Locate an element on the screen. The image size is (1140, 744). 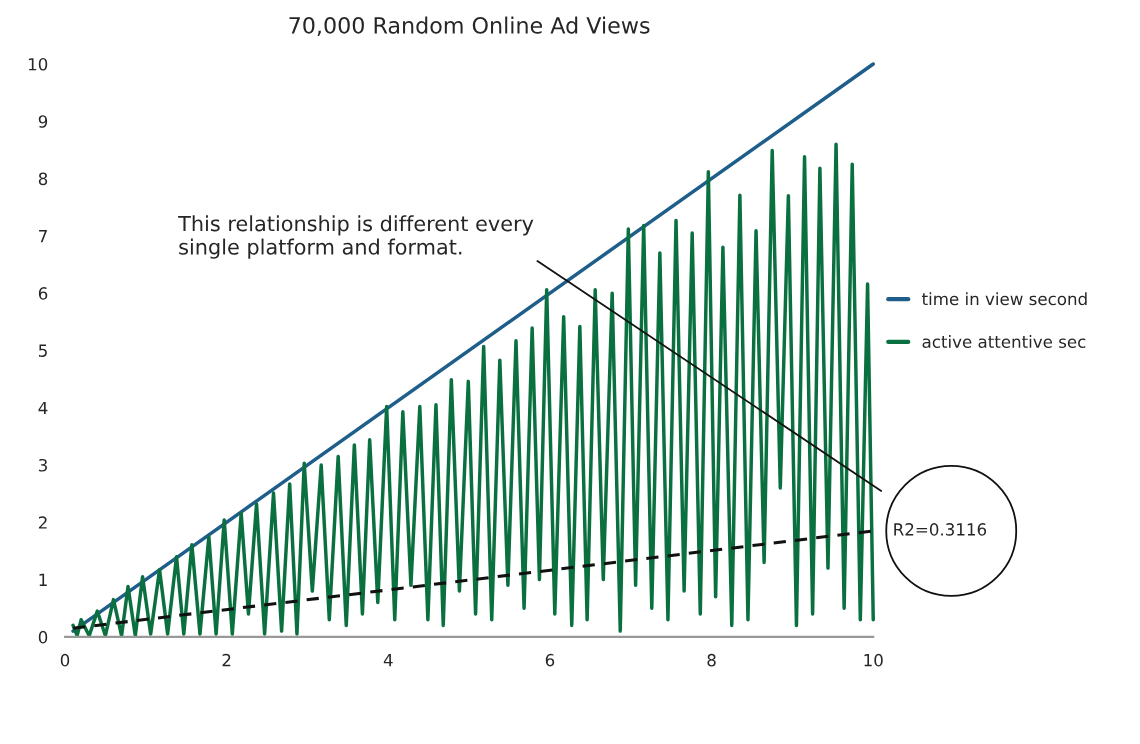
chart-title: 70,000 Random Online Ad Views is located at coordinates (469, 26).